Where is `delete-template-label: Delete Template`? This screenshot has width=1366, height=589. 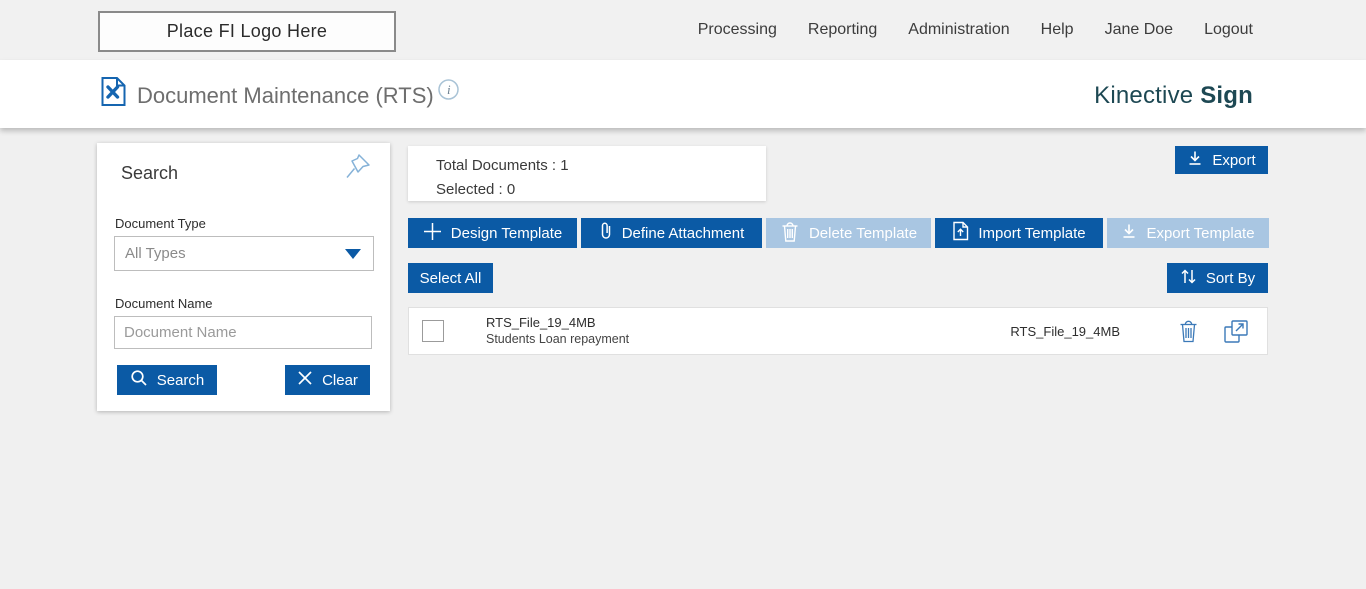
delete-template-label: Delete Template is located at coordinates (863, 233).